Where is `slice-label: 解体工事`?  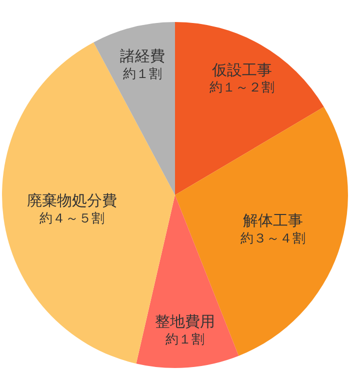
slice-label: 解体工事 is located at coordinates (273, 221).